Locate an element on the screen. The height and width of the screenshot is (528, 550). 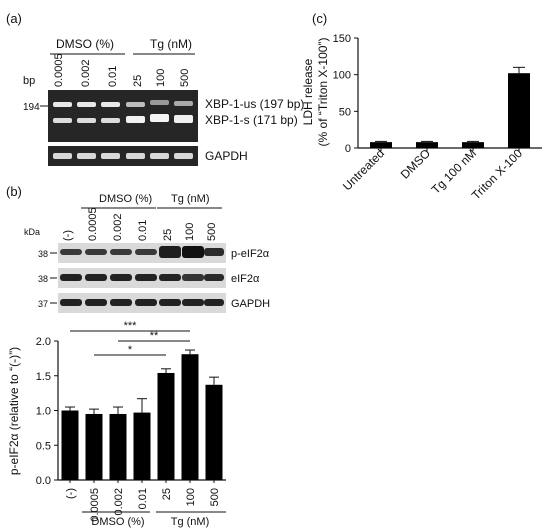
xbp1-gel is located at coordinates (123, 116).